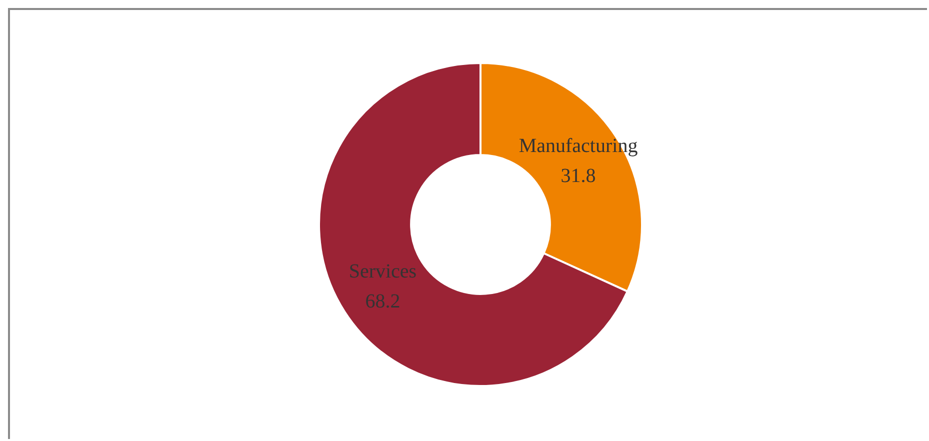 This screenshot has height=441, width=929. I want to click on slice-label: Services, so click(382, 271).